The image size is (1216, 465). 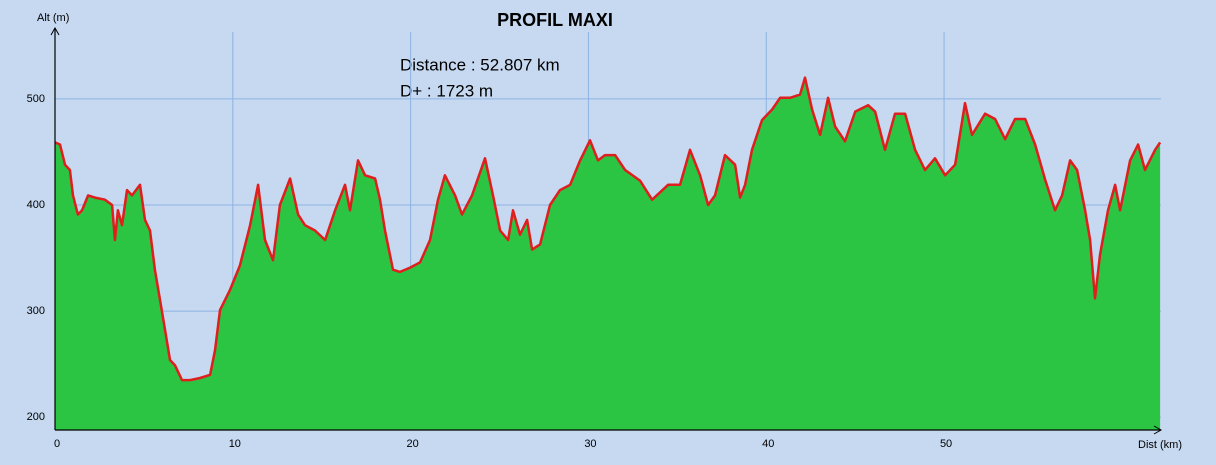 I want to click on x-axis-label: Dist (km), so click(x=1160, y=445).